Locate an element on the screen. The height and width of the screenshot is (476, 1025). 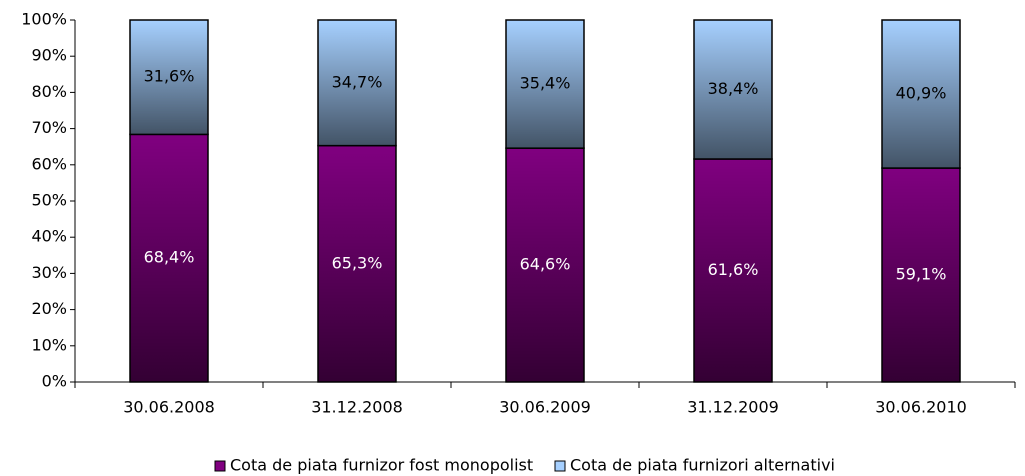
y-tick-label: 50% is located at coordinates (49, 200).